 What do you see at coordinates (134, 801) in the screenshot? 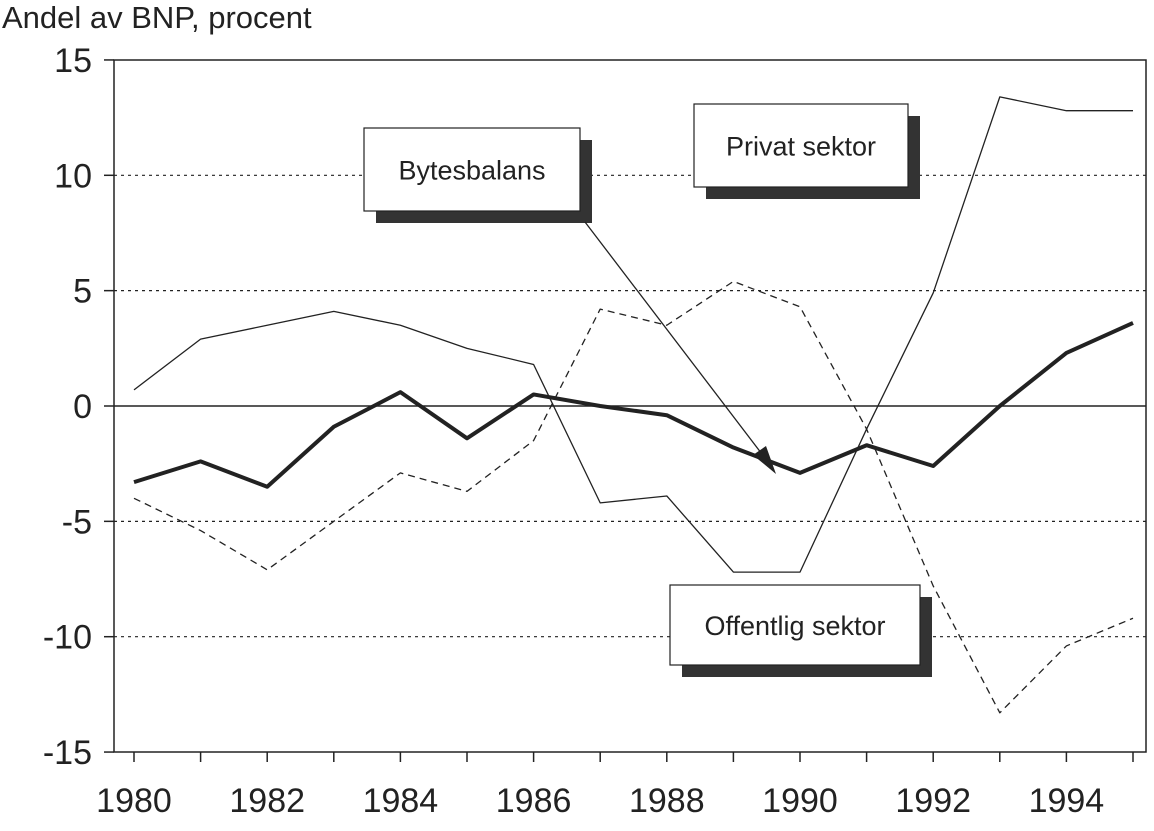
I see `x-tick-label: 1980` at bounding box center [134, 801].